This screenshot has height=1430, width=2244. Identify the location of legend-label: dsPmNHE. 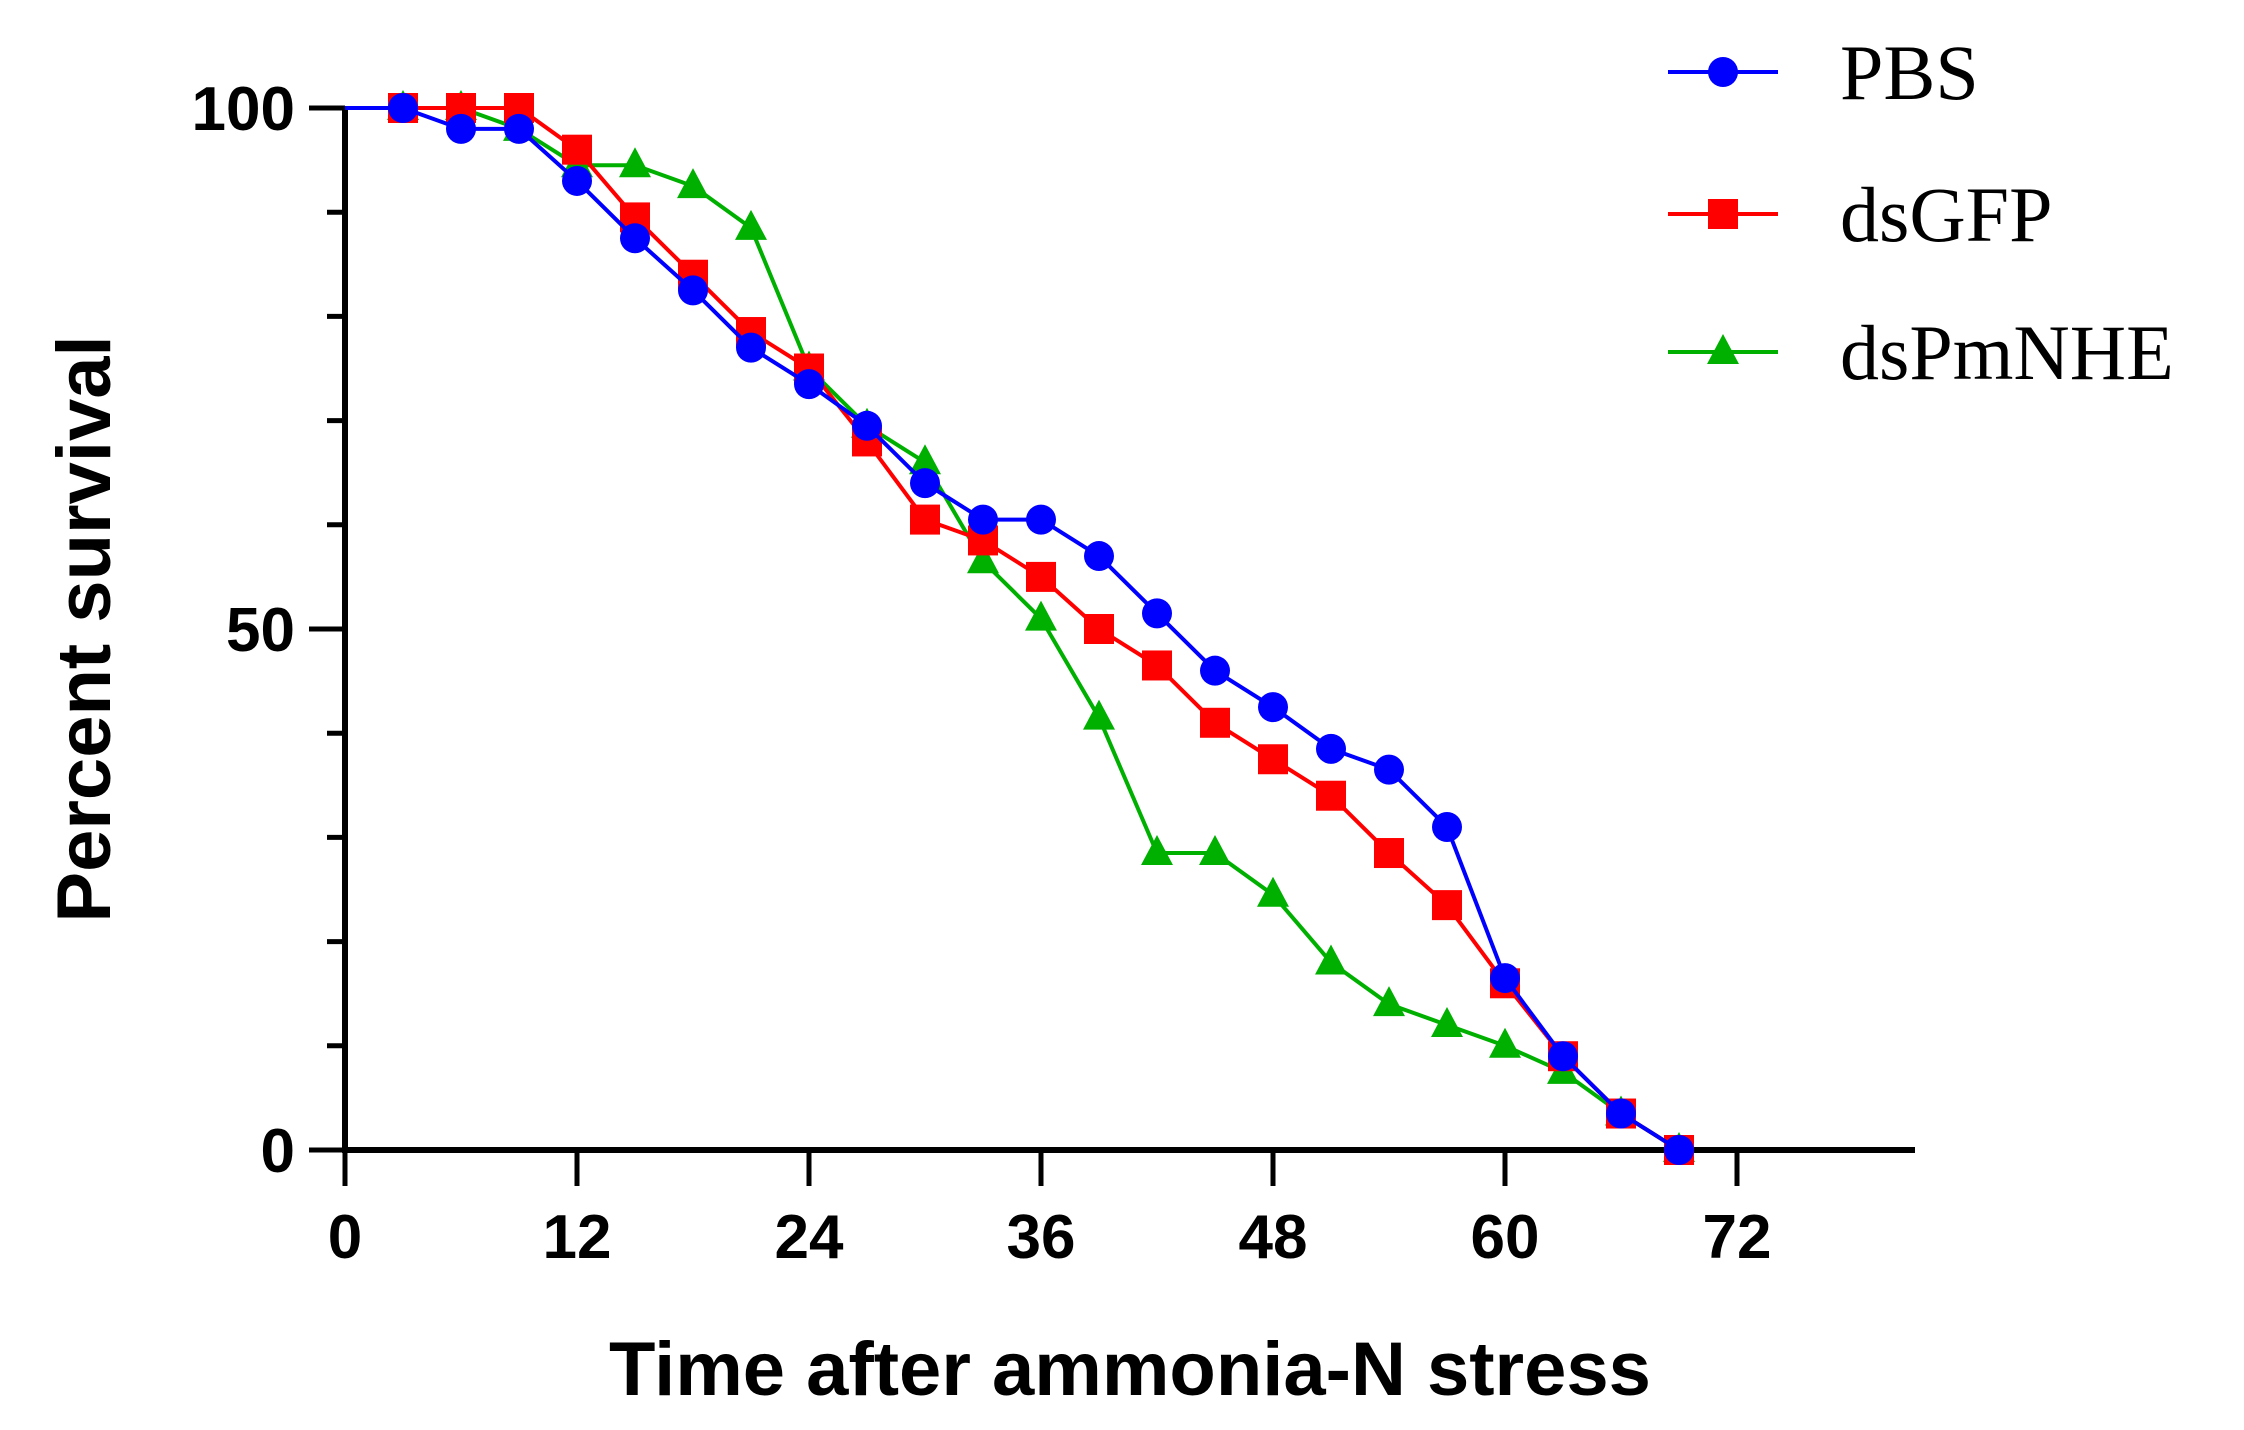
(2007, 352).